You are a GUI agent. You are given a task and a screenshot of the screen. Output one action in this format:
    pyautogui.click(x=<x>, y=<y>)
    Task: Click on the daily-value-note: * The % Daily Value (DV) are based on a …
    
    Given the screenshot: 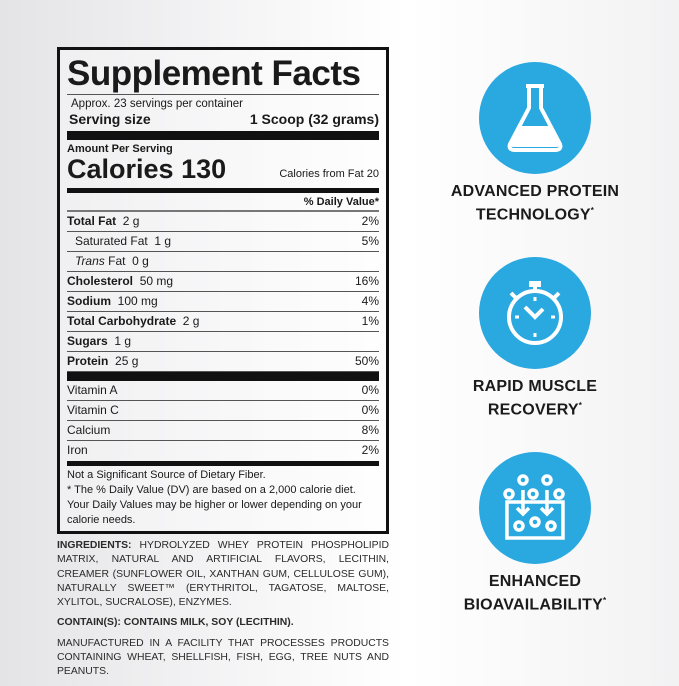 What is the action you would take?
    pyautogui.click(x=214, y=505)
    